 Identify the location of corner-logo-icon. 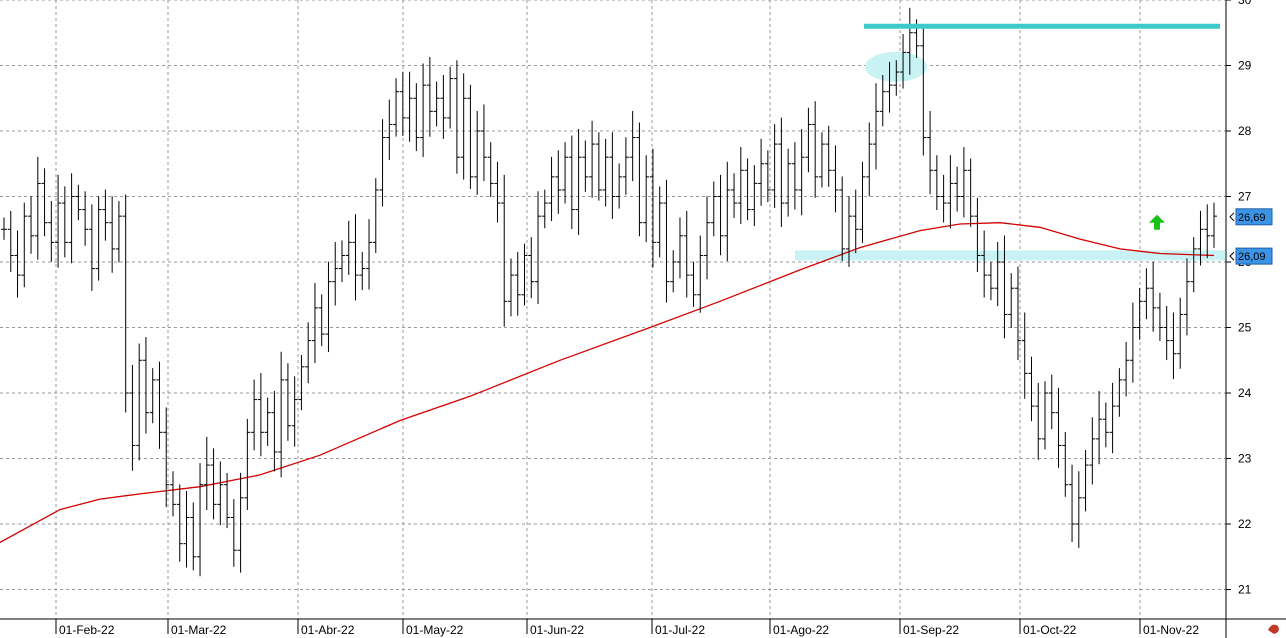
(1273, 629).